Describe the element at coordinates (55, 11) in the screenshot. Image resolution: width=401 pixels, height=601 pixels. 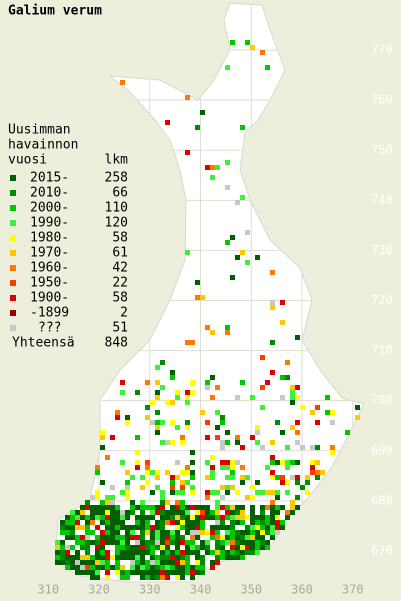
I see `title: Galium verum` at that location.